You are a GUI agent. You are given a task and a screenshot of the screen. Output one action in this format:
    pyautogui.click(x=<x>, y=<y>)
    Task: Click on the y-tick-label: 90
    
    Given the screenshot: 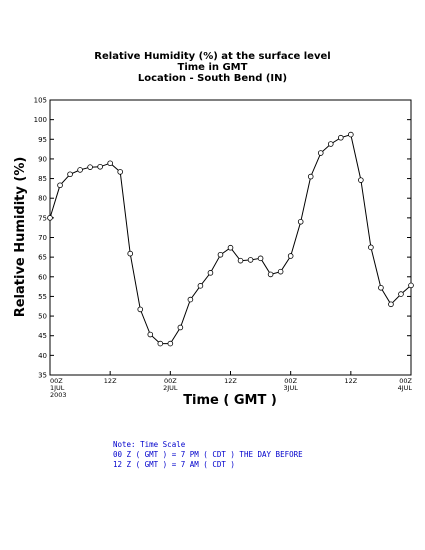 What is the action you would take?
    pyautogui.click(x=42, y=159)
    